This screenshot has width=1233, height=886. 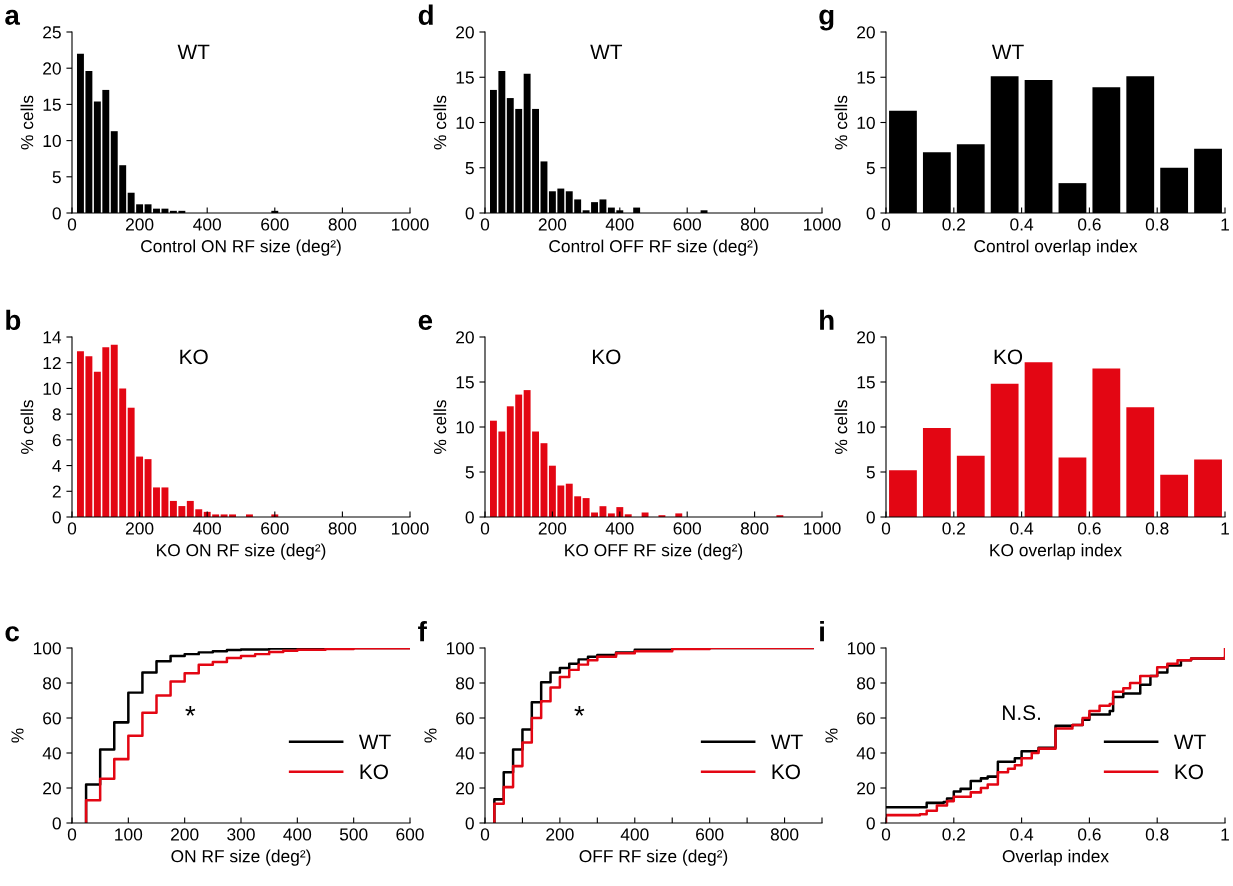 I want to click on x-axis-title: KO ON RF size (deg²), so click(x=241, y=551).